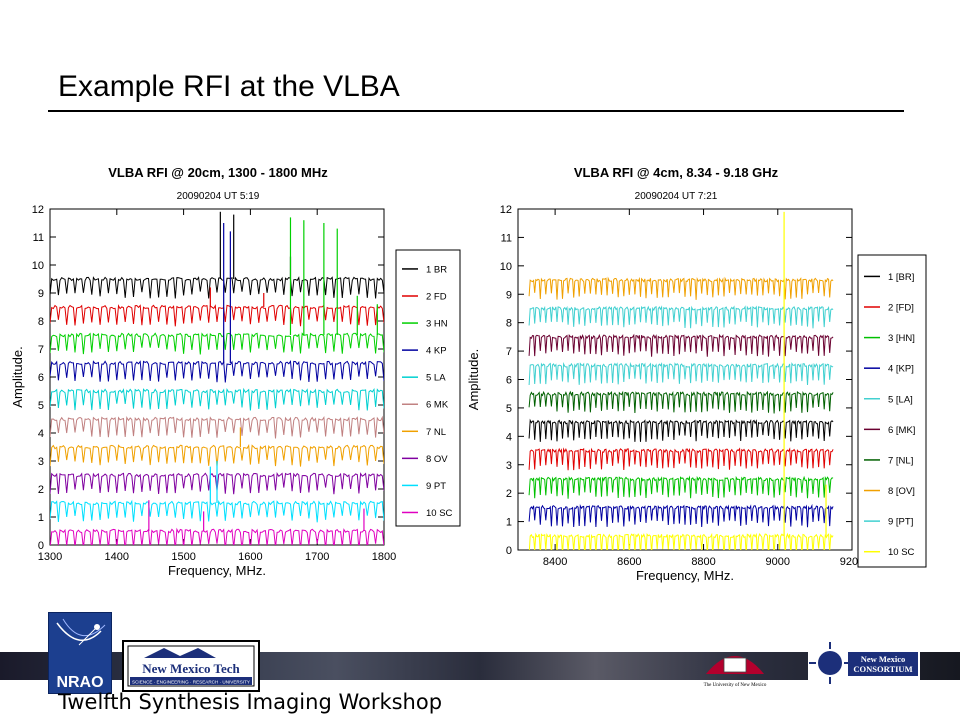 Image resolution: width=960 pixels, height=720 pixels. Describe the element at coordinates (778, 562) in the screenshot. I see `x-tick-label: 9000` at that location.